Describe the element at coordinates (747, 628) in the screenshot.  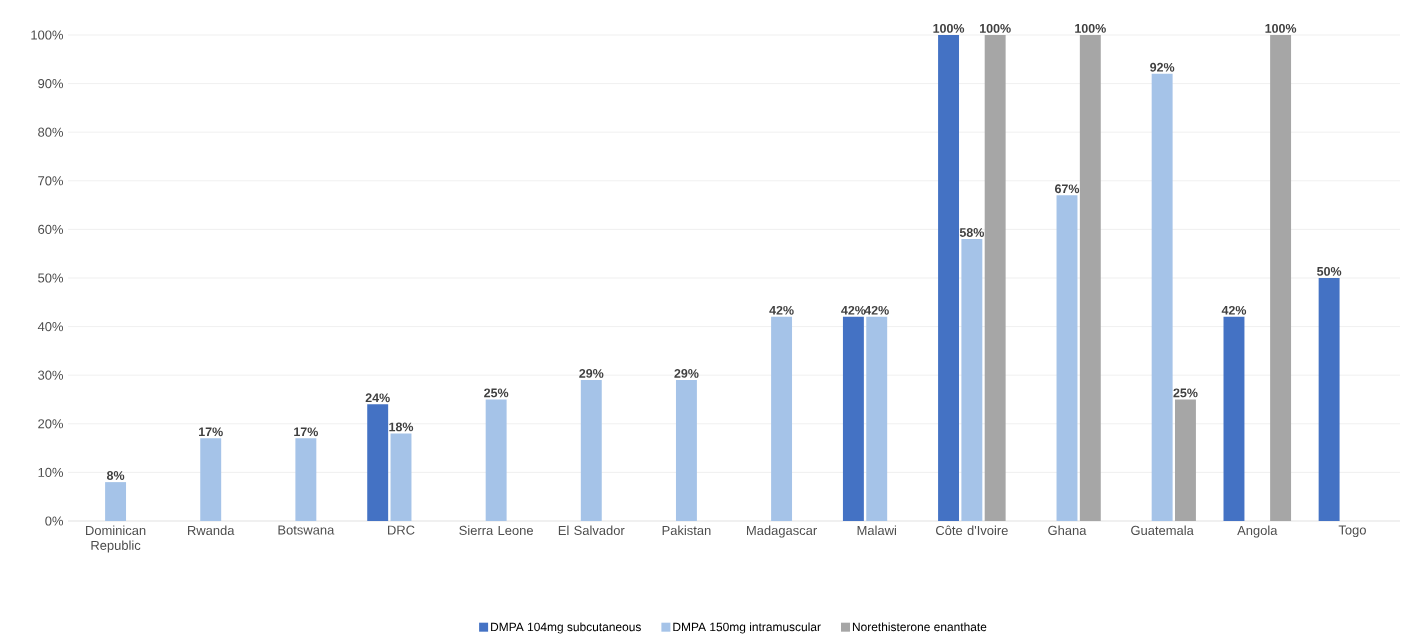
I see `legend-label: DMPA 150mg intramuscular` at that location.